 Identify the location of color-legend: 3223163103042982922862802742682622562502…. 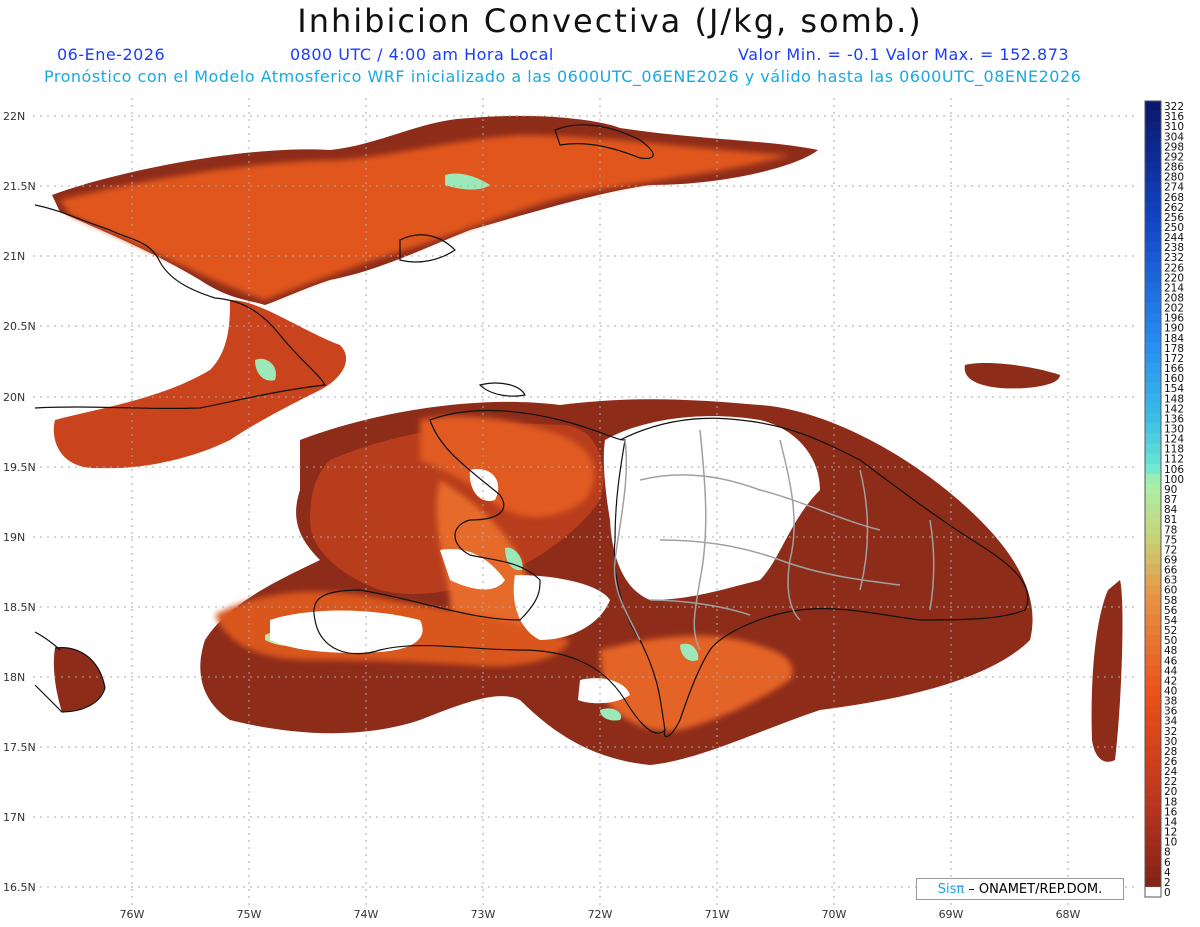
(1164, 499).